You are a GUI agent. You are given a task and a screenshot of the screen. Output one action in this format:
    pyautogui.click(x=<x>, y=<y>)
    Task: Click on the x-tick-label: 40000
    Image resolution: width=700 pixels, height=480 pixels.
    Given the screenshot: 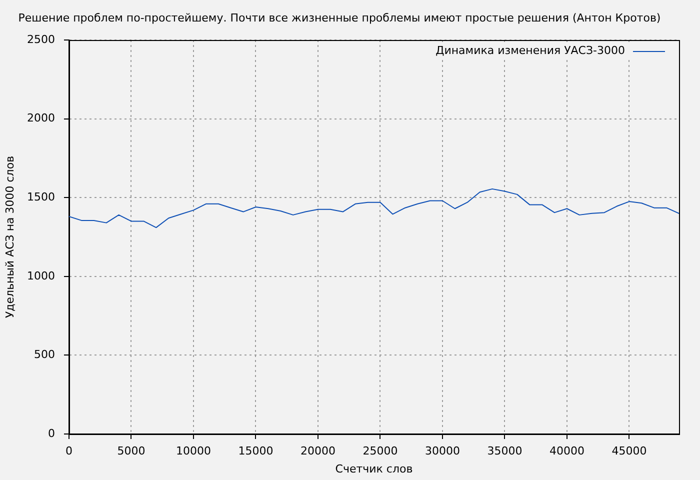 What is the action you would take?
    pyautogui.click(x=566, y=451)
    